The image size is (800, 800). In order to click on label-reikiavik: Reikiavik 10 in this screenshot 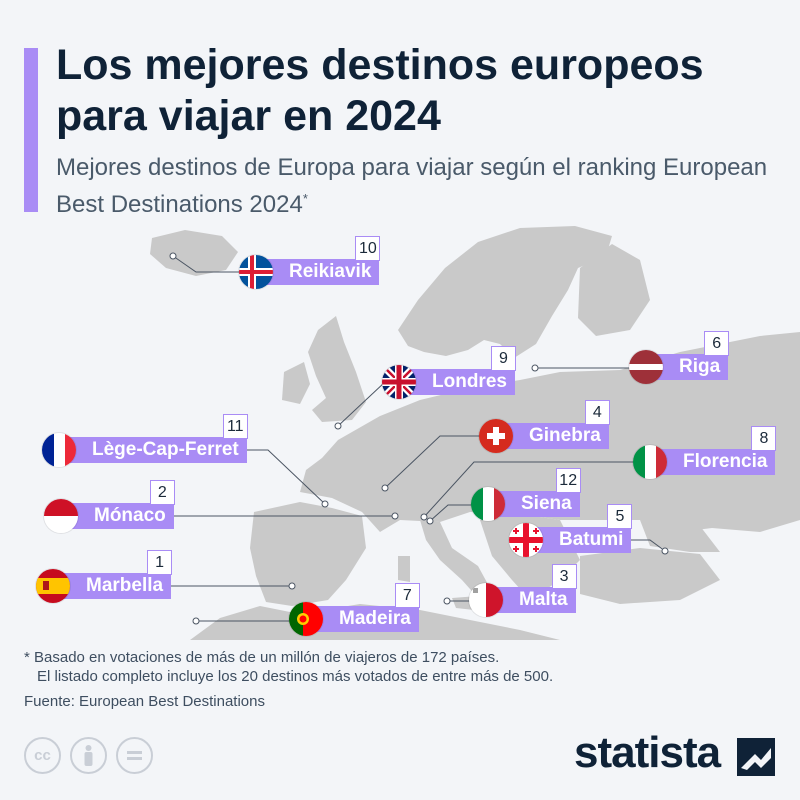, I will do `click(310, 262)`.